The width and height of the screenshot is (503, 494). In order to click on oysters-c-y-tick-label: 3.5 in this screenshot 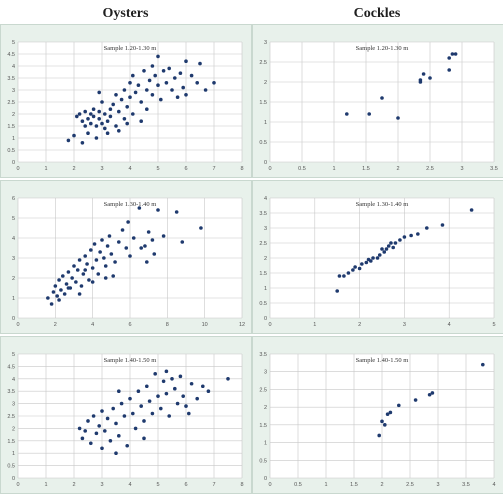, I will do `click(11, 392)`.